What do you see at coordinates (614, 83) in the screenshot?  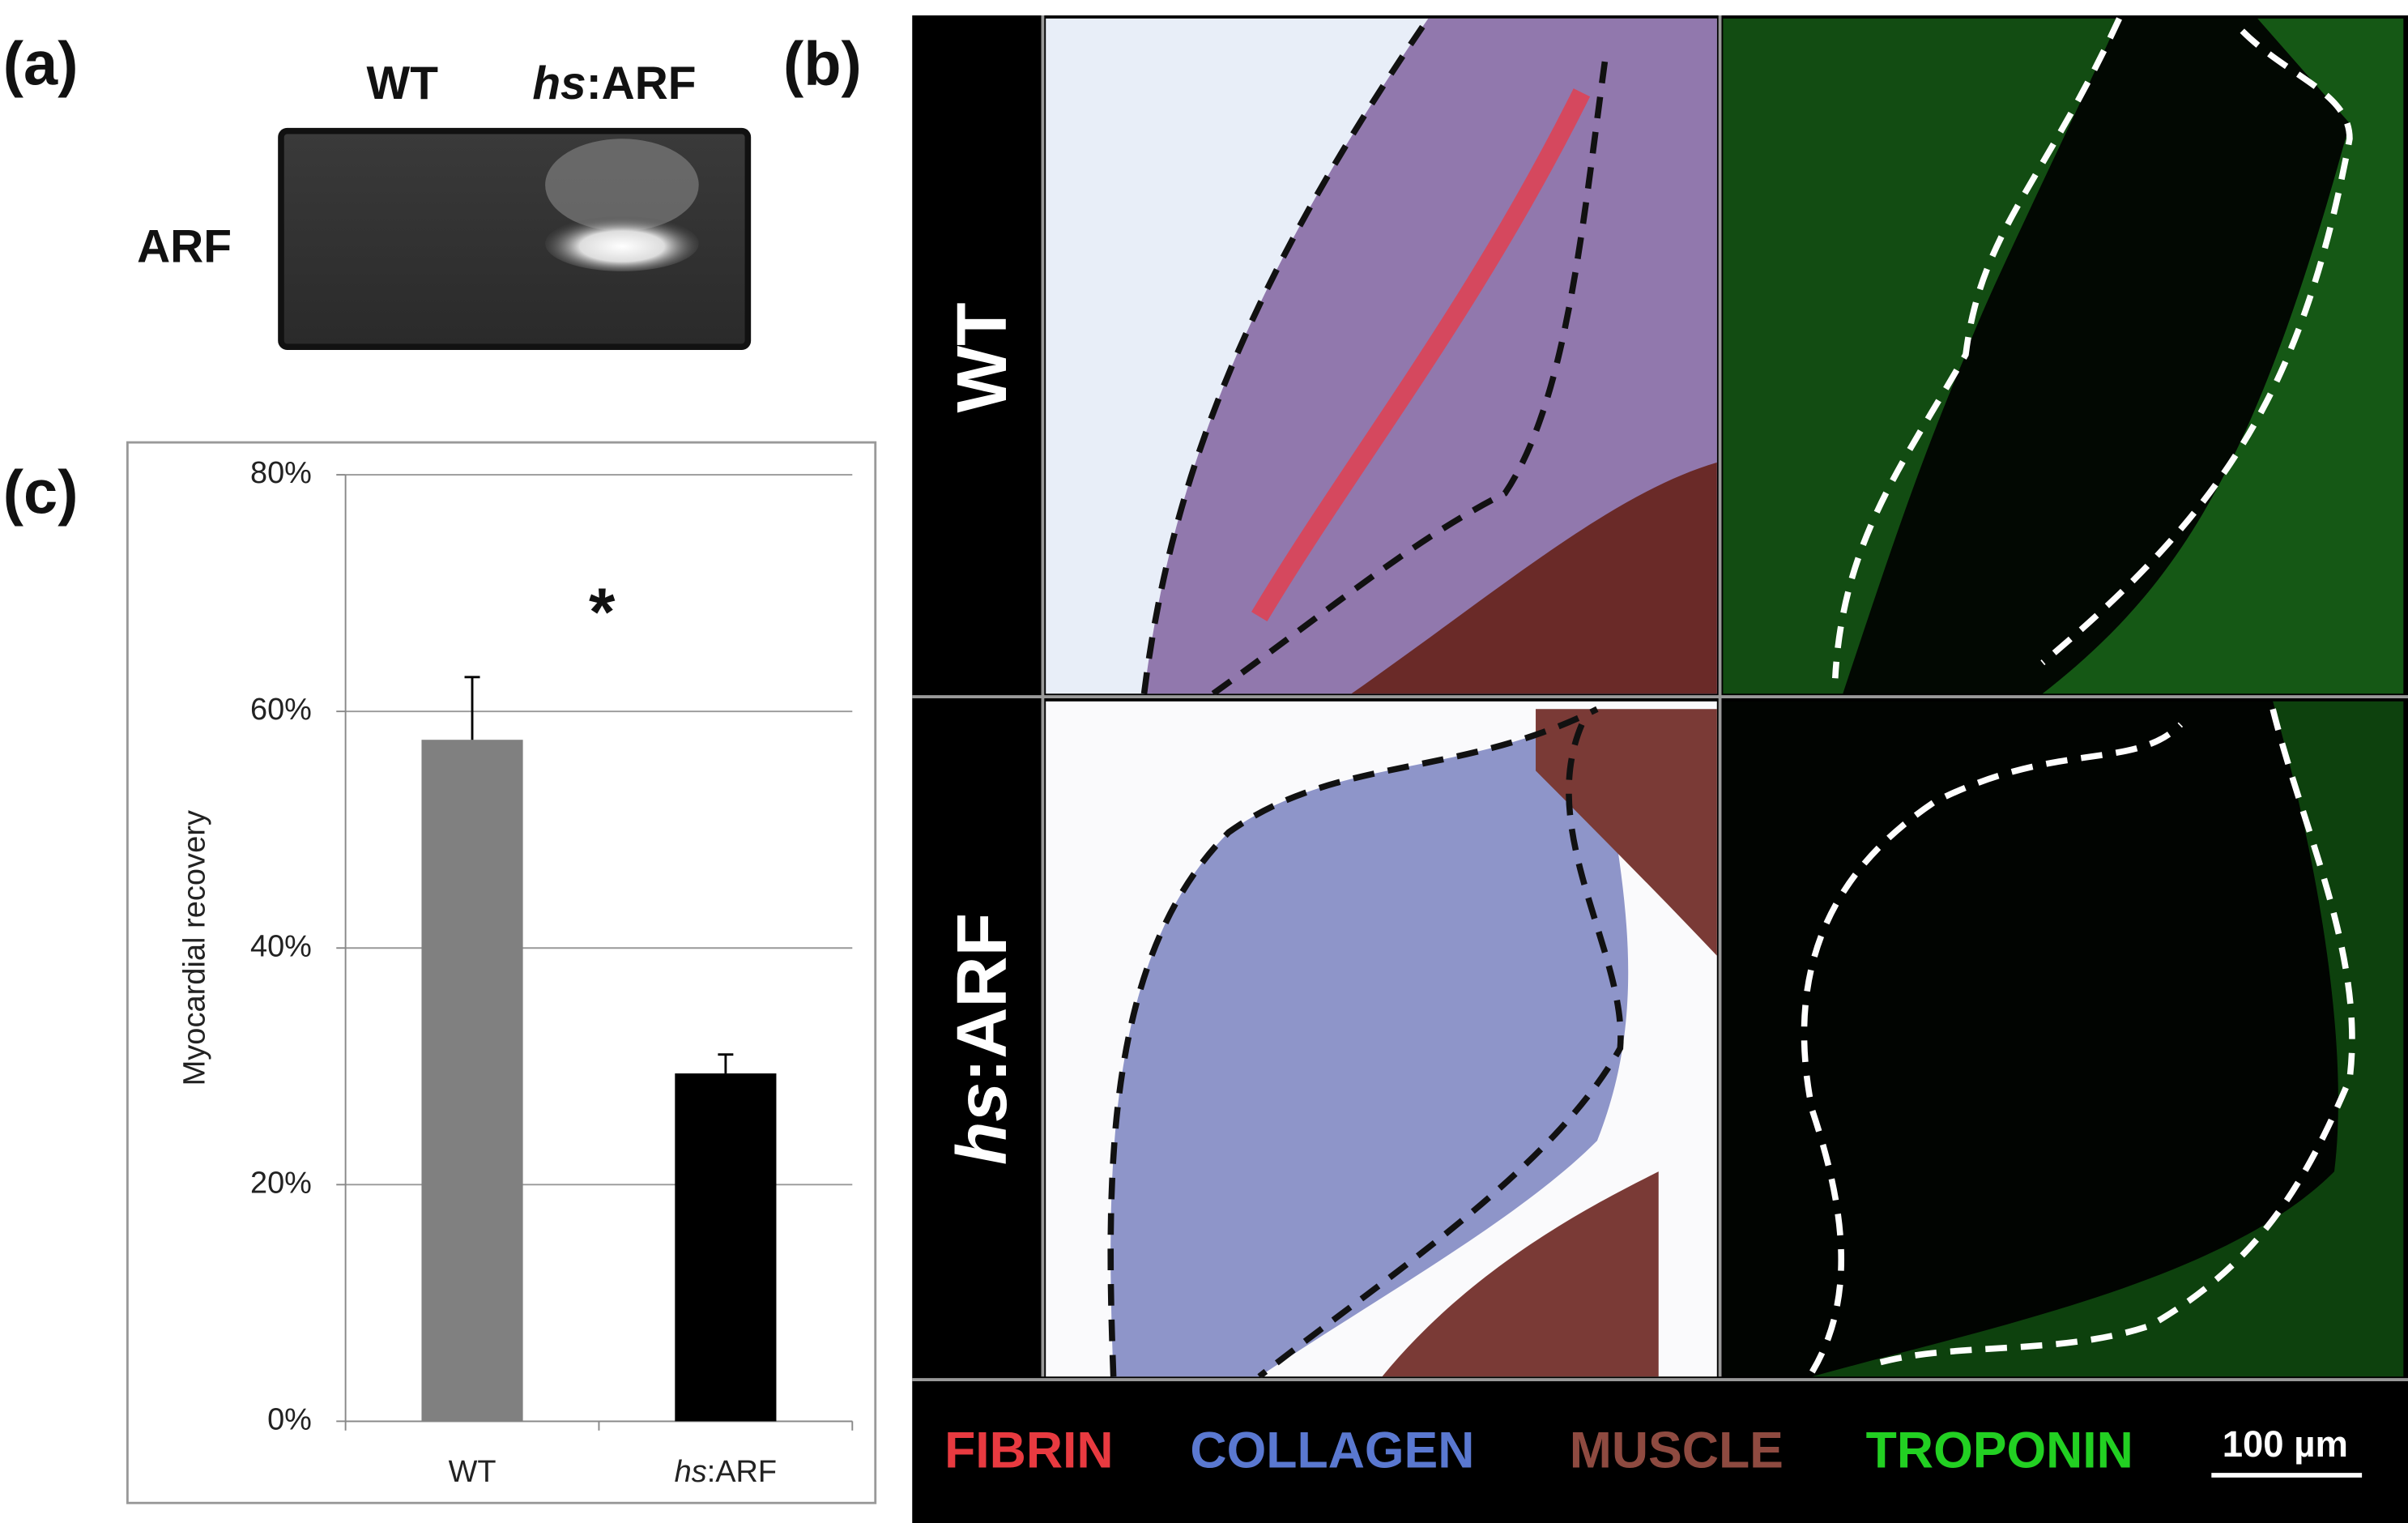 I see `lane-label: hs:ARF` at bounding box center [614, 83].